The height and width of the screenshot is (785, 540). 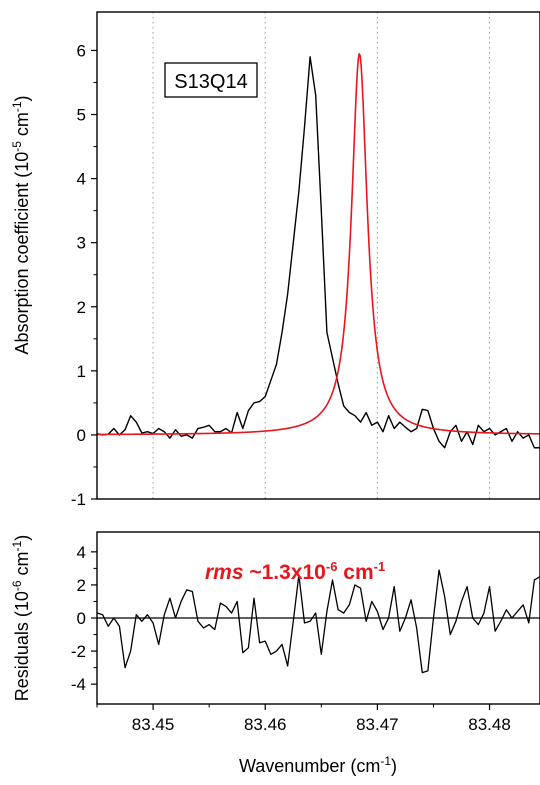 I want to click on annotation-line-id: S13Q14, so click(x=210, y=82).